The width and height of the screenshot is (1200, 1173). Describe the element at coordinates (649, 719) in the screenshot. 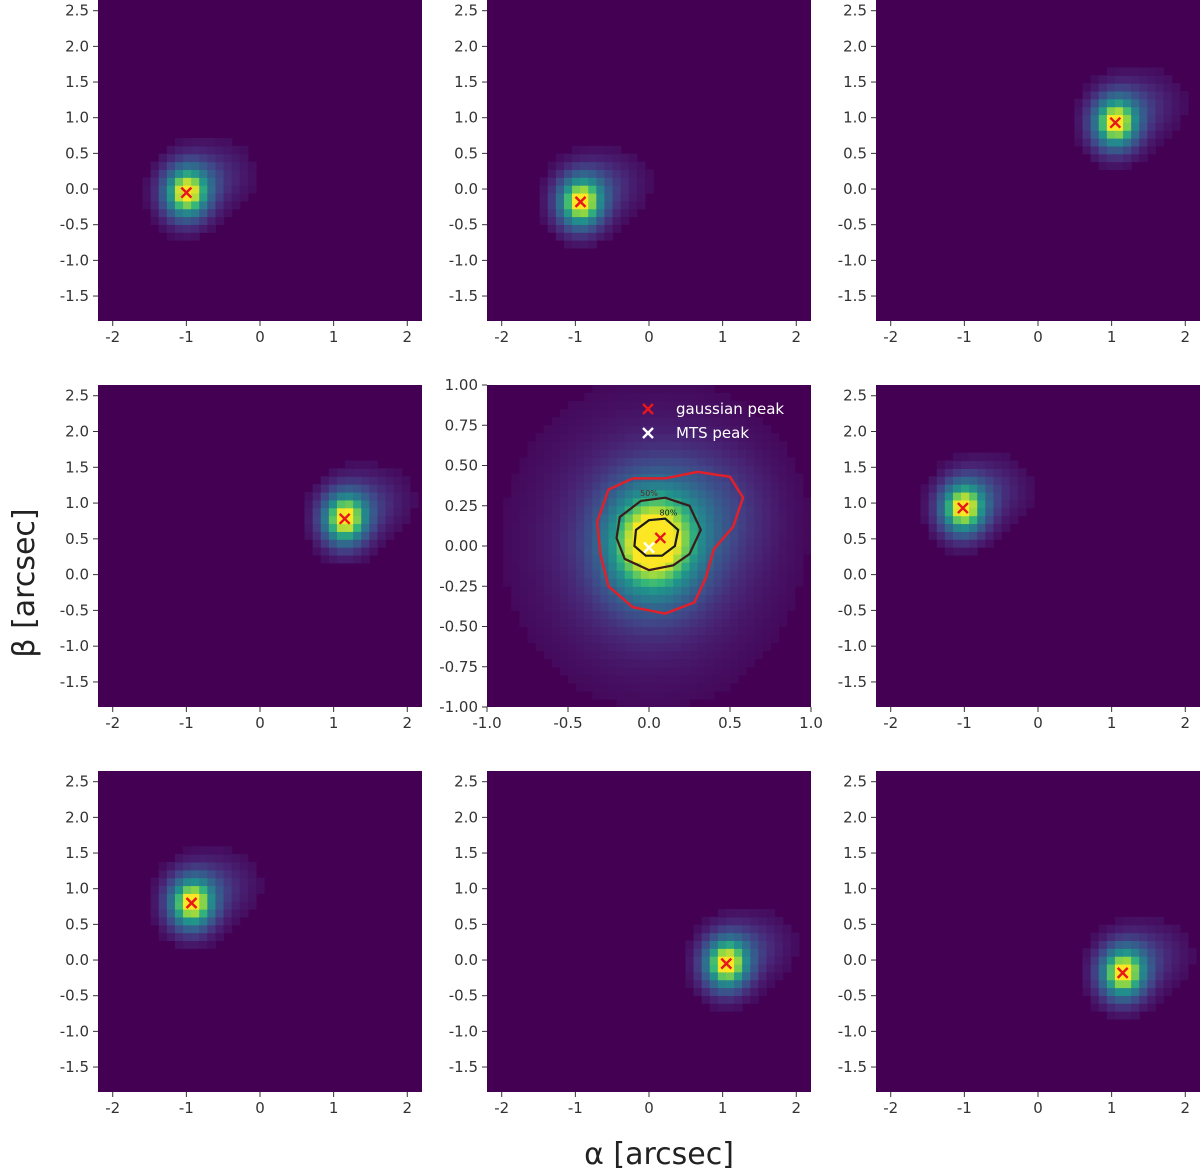

I see `x-tick: 0.0` at that location.